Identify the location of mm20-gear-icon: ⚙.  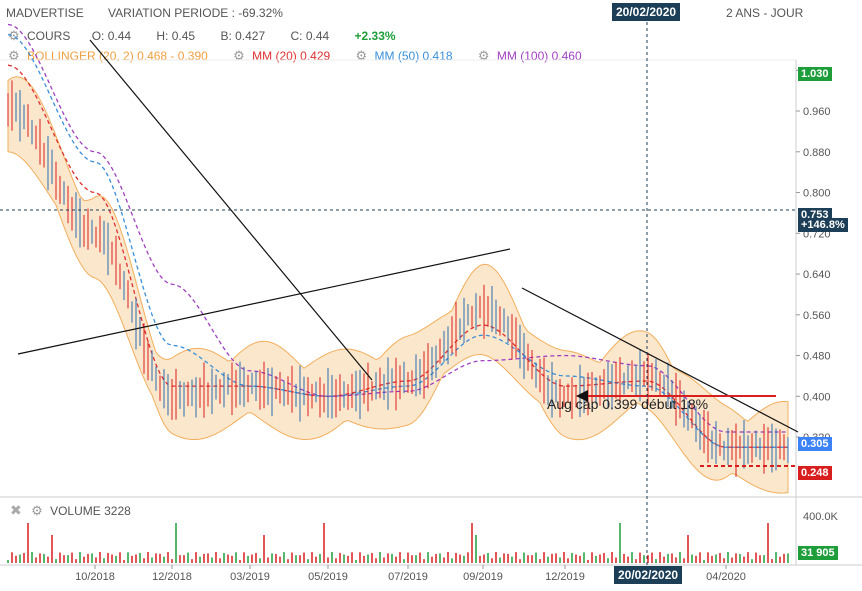
(239, 55).